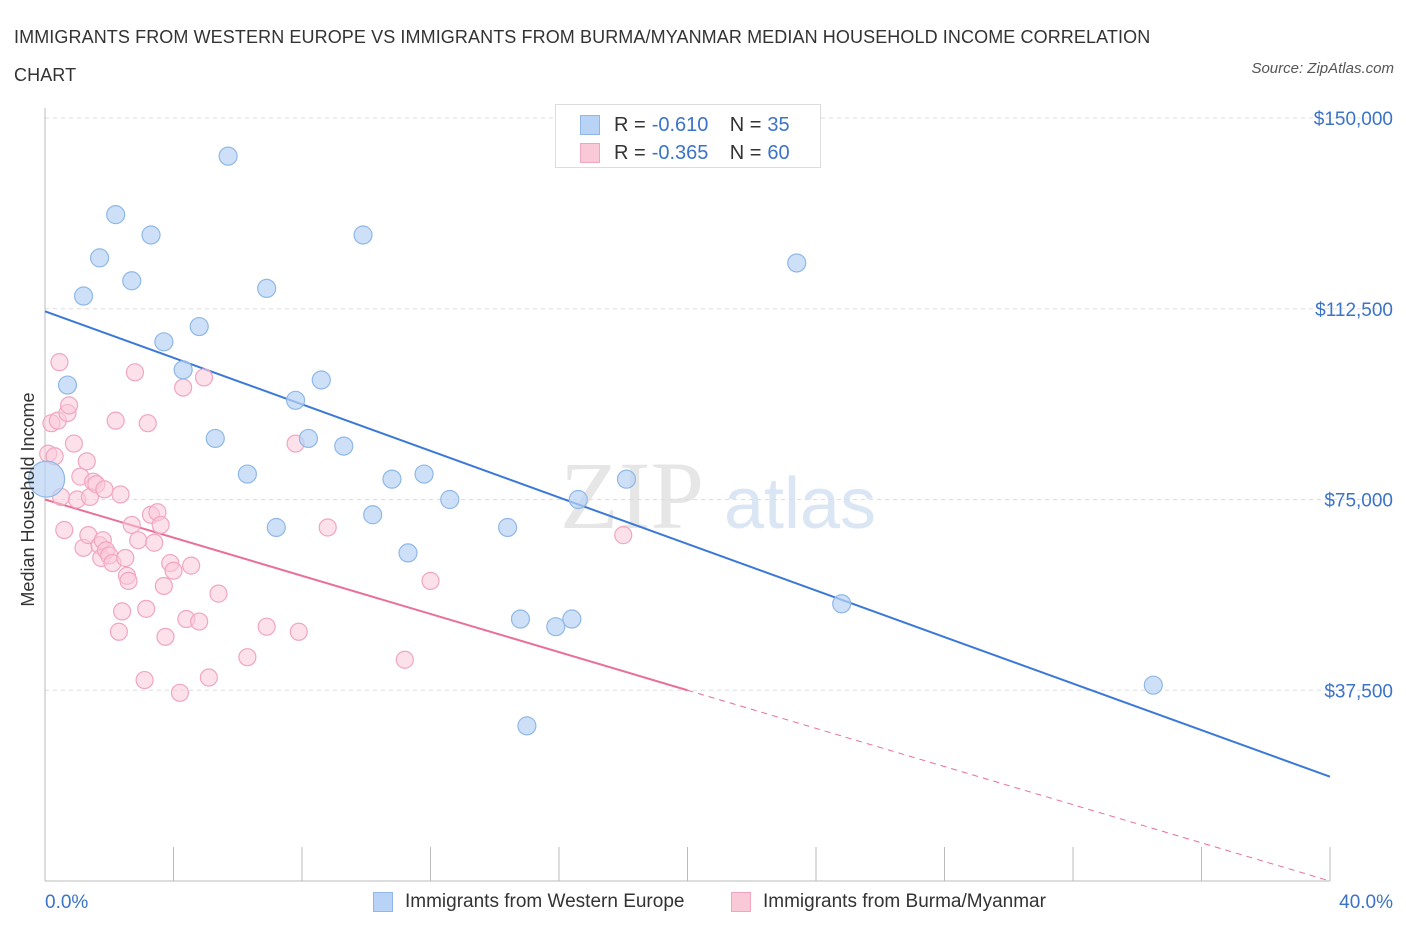 The image size is (1406, 930). What do you see at coordinates (778, 124) in the screenshot?
I see `legend-n-value-series1: 35` at bounding box center [778, 124].